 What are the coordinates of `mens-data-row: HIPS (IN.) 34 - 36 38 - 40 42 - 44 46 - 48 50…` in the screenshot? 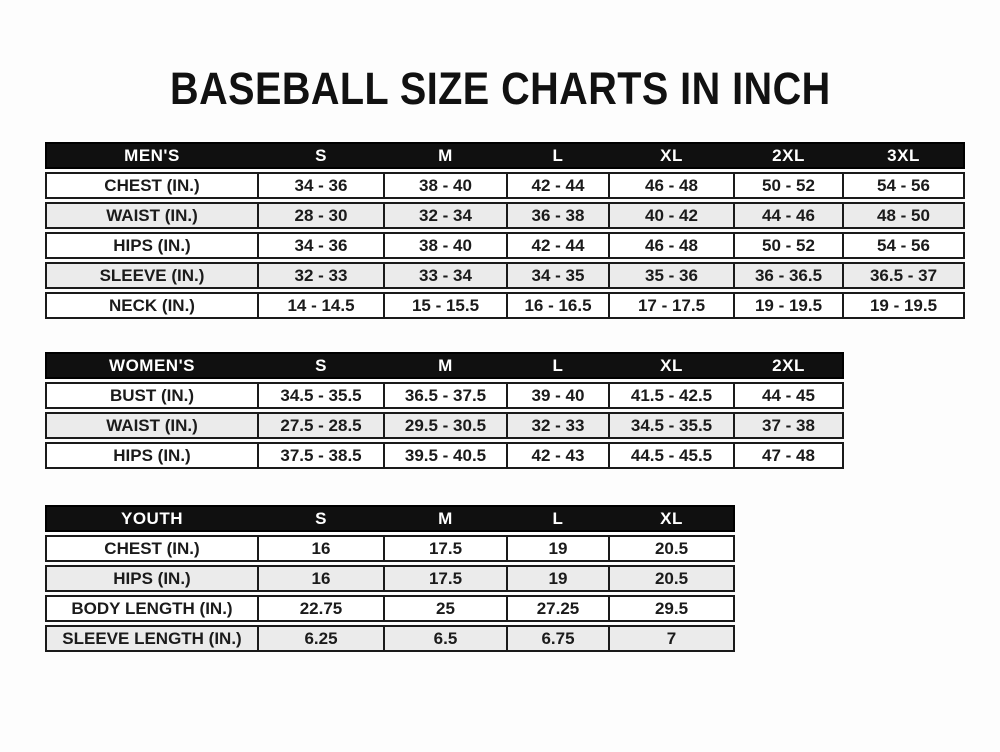 It's located at (505, 245).